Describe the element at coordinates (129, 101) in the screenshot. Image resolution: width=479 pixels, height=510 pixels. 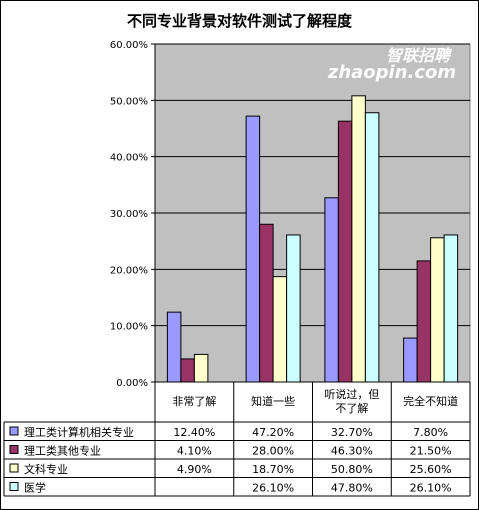
I see `y-tick-label: 50.00%` at that location.